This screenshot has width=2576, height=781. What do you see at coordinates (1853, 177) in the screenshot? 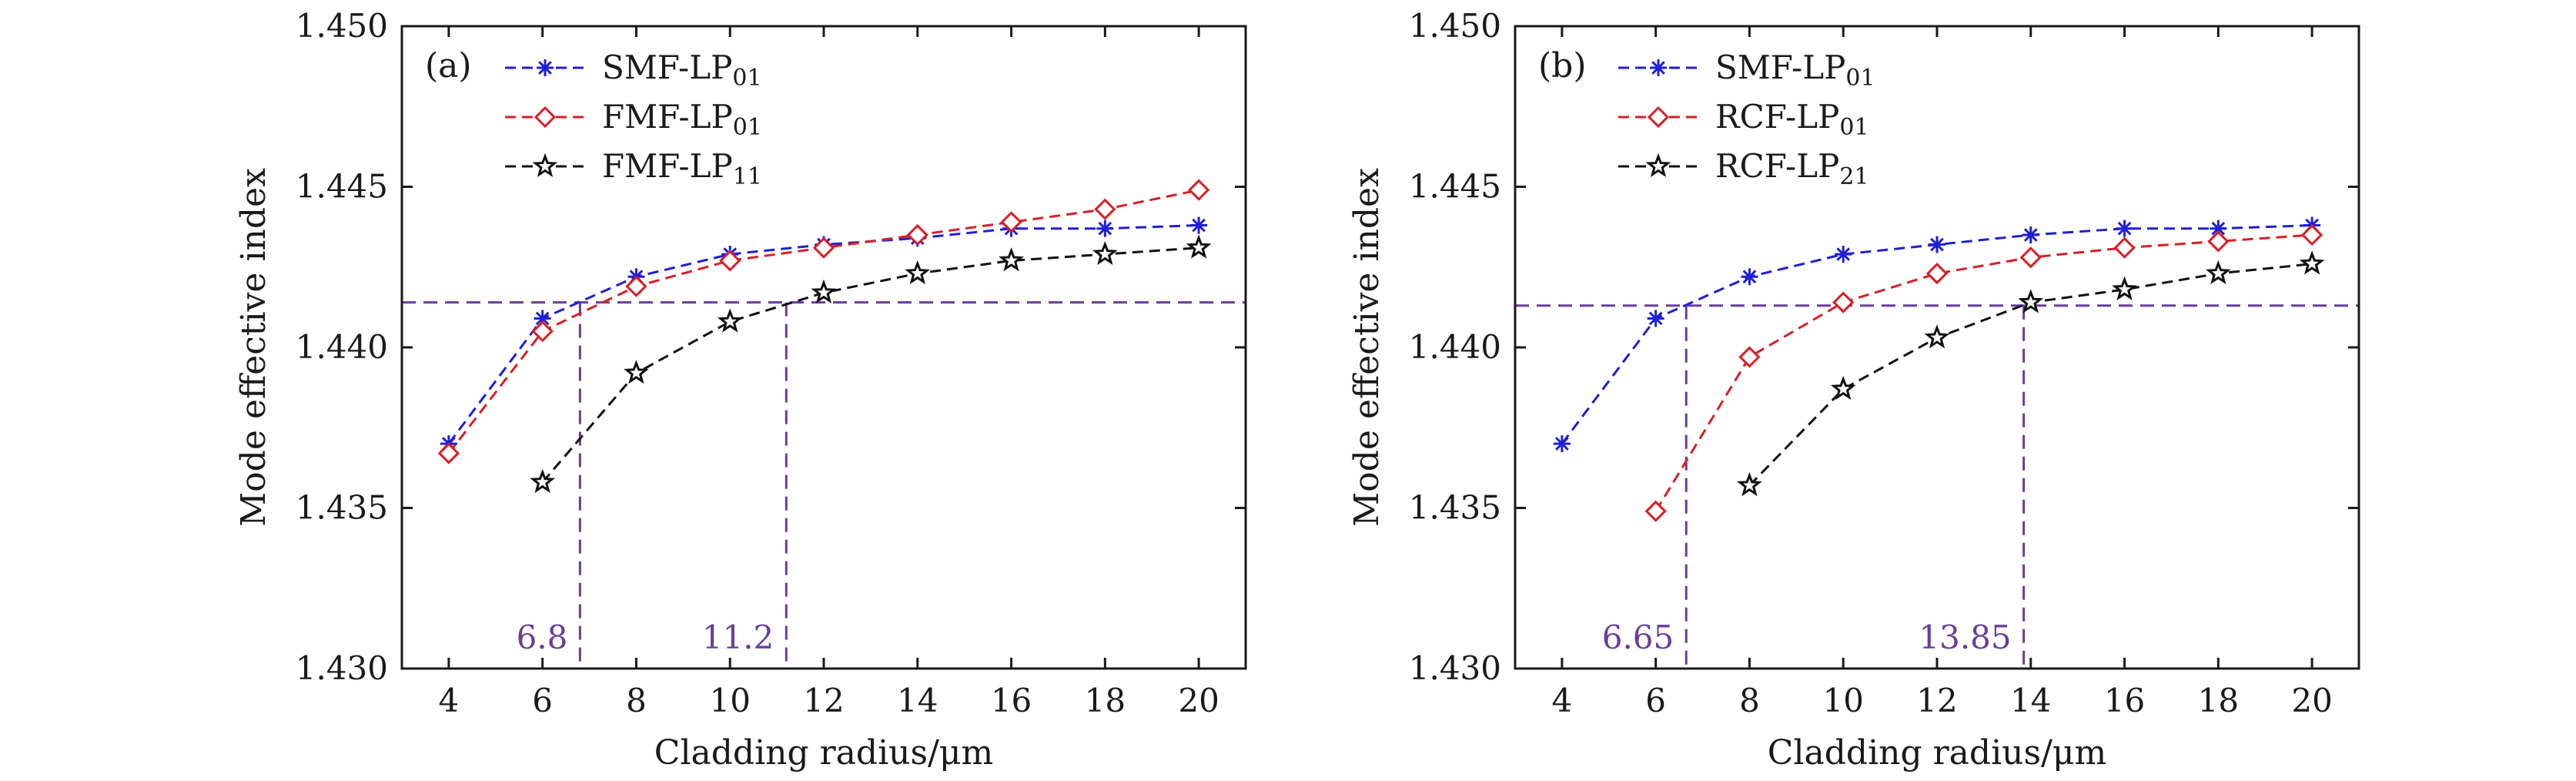
I see `legend-label-subscript: 21` at bounding box center [1853, 177].